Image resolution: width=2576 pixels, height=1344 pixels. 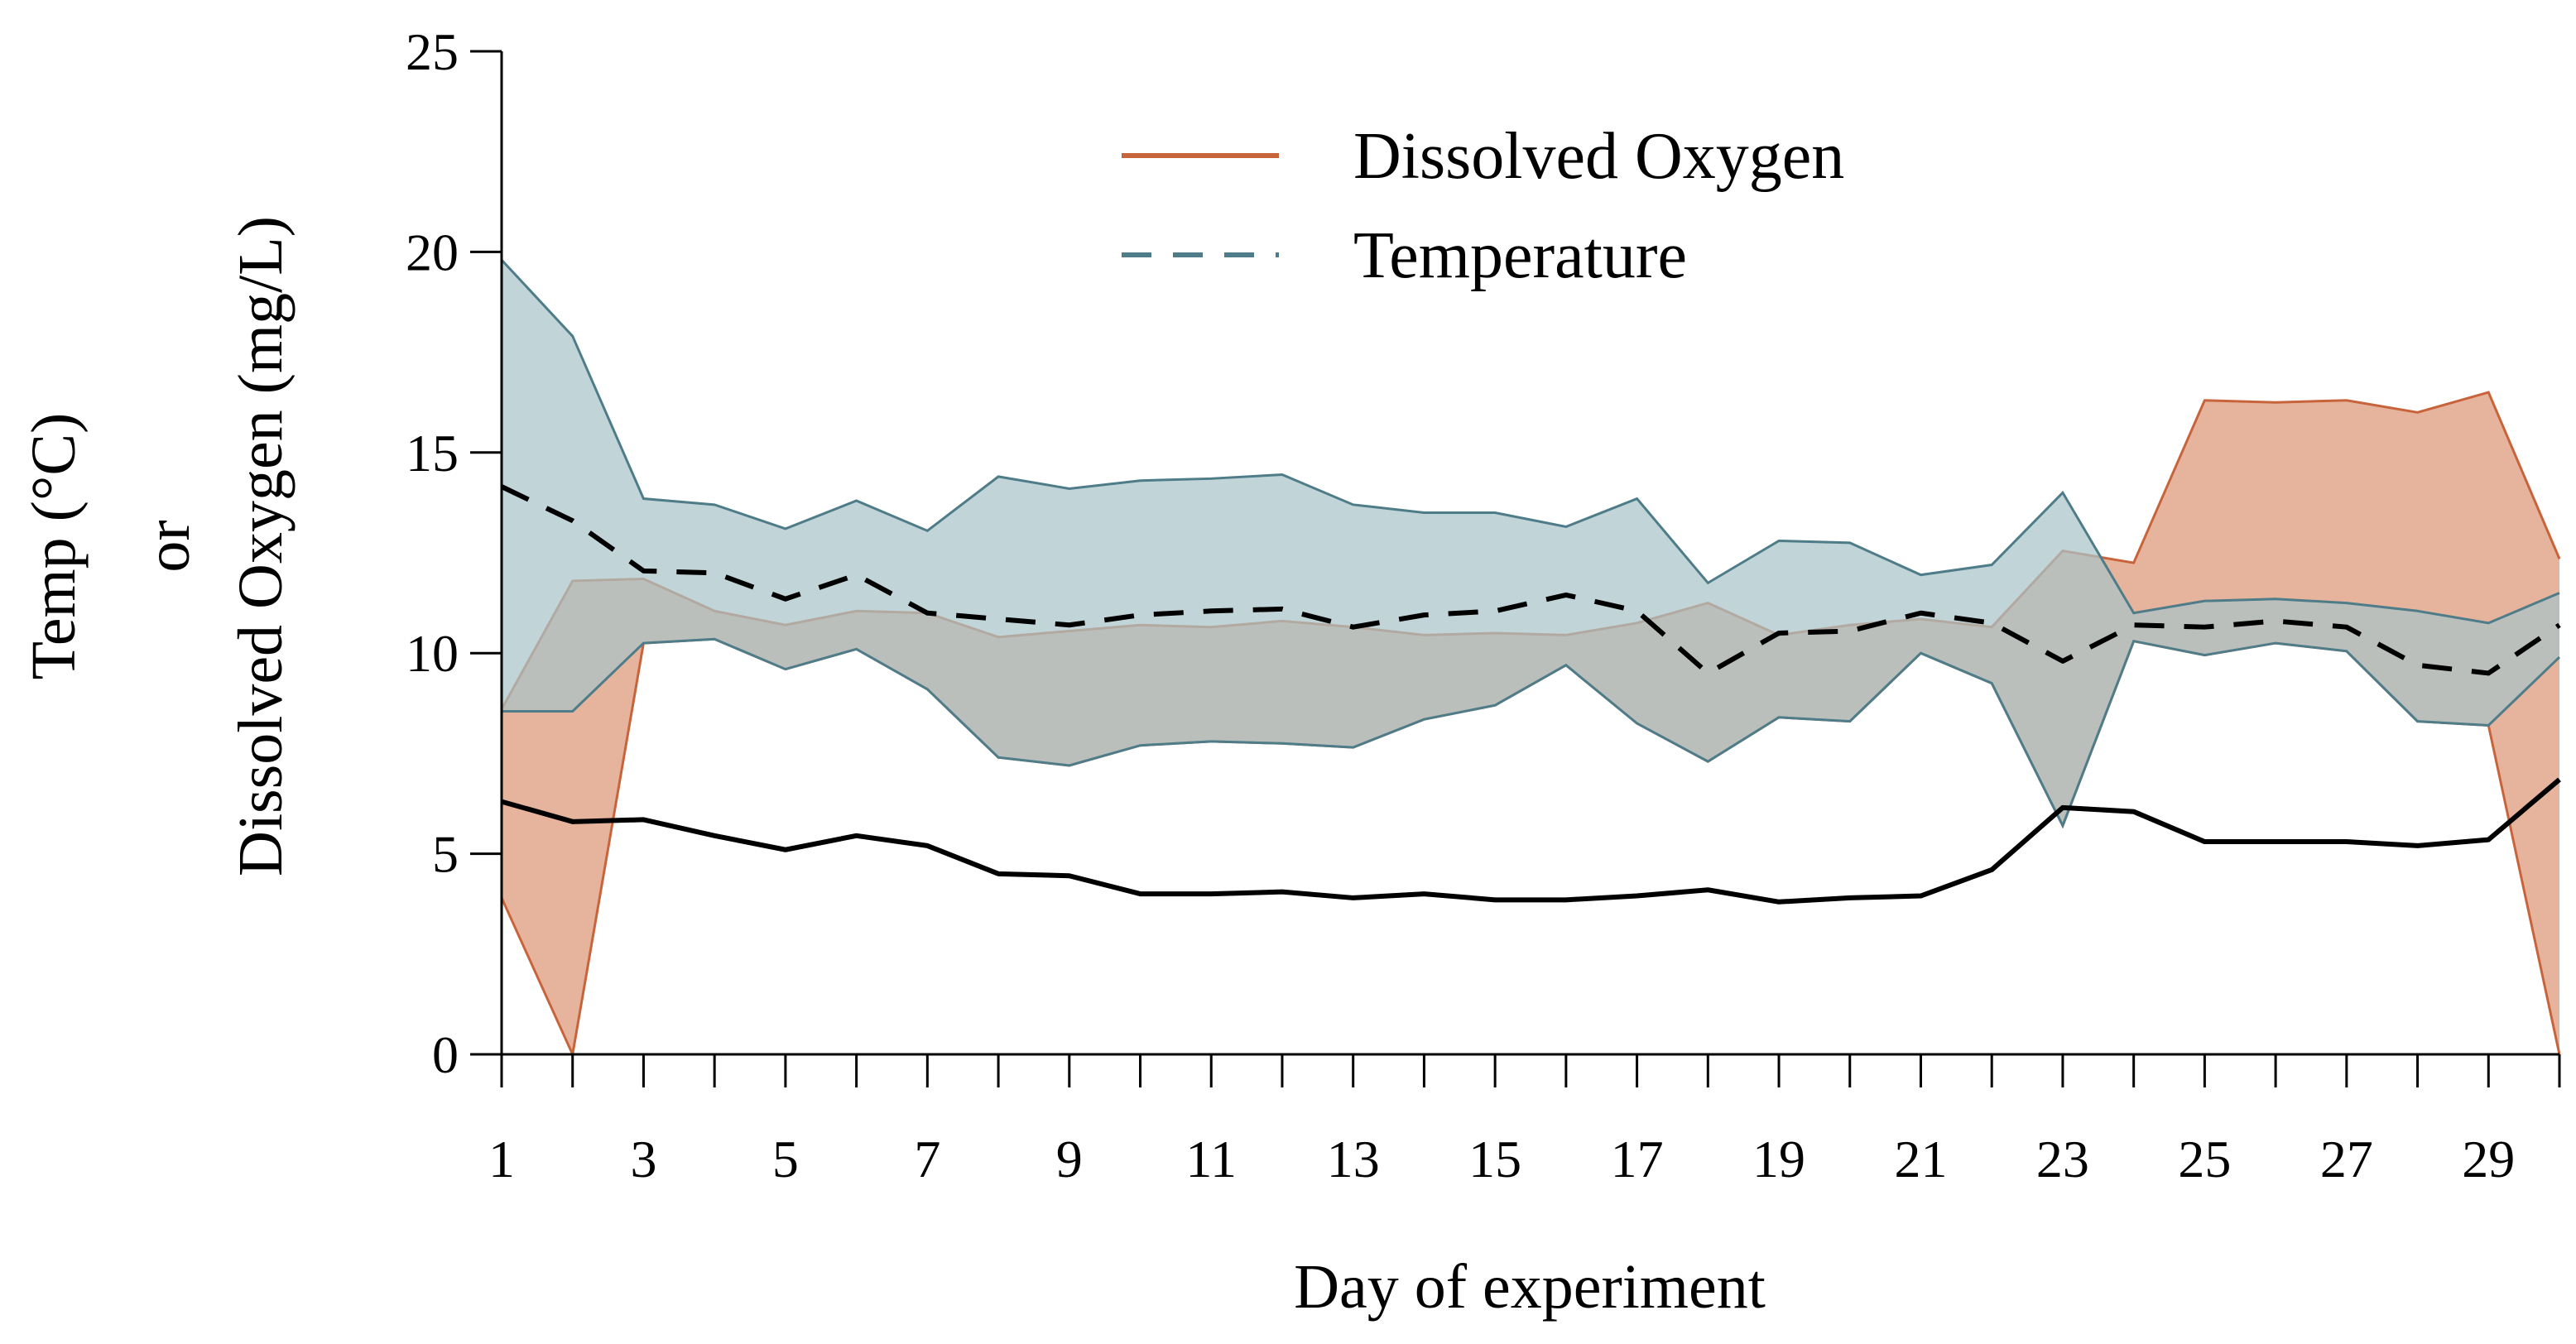 I want to click on y-axis-title-line-3: Dissolved Oxygen (mg/L), so click(x=261, y=546).